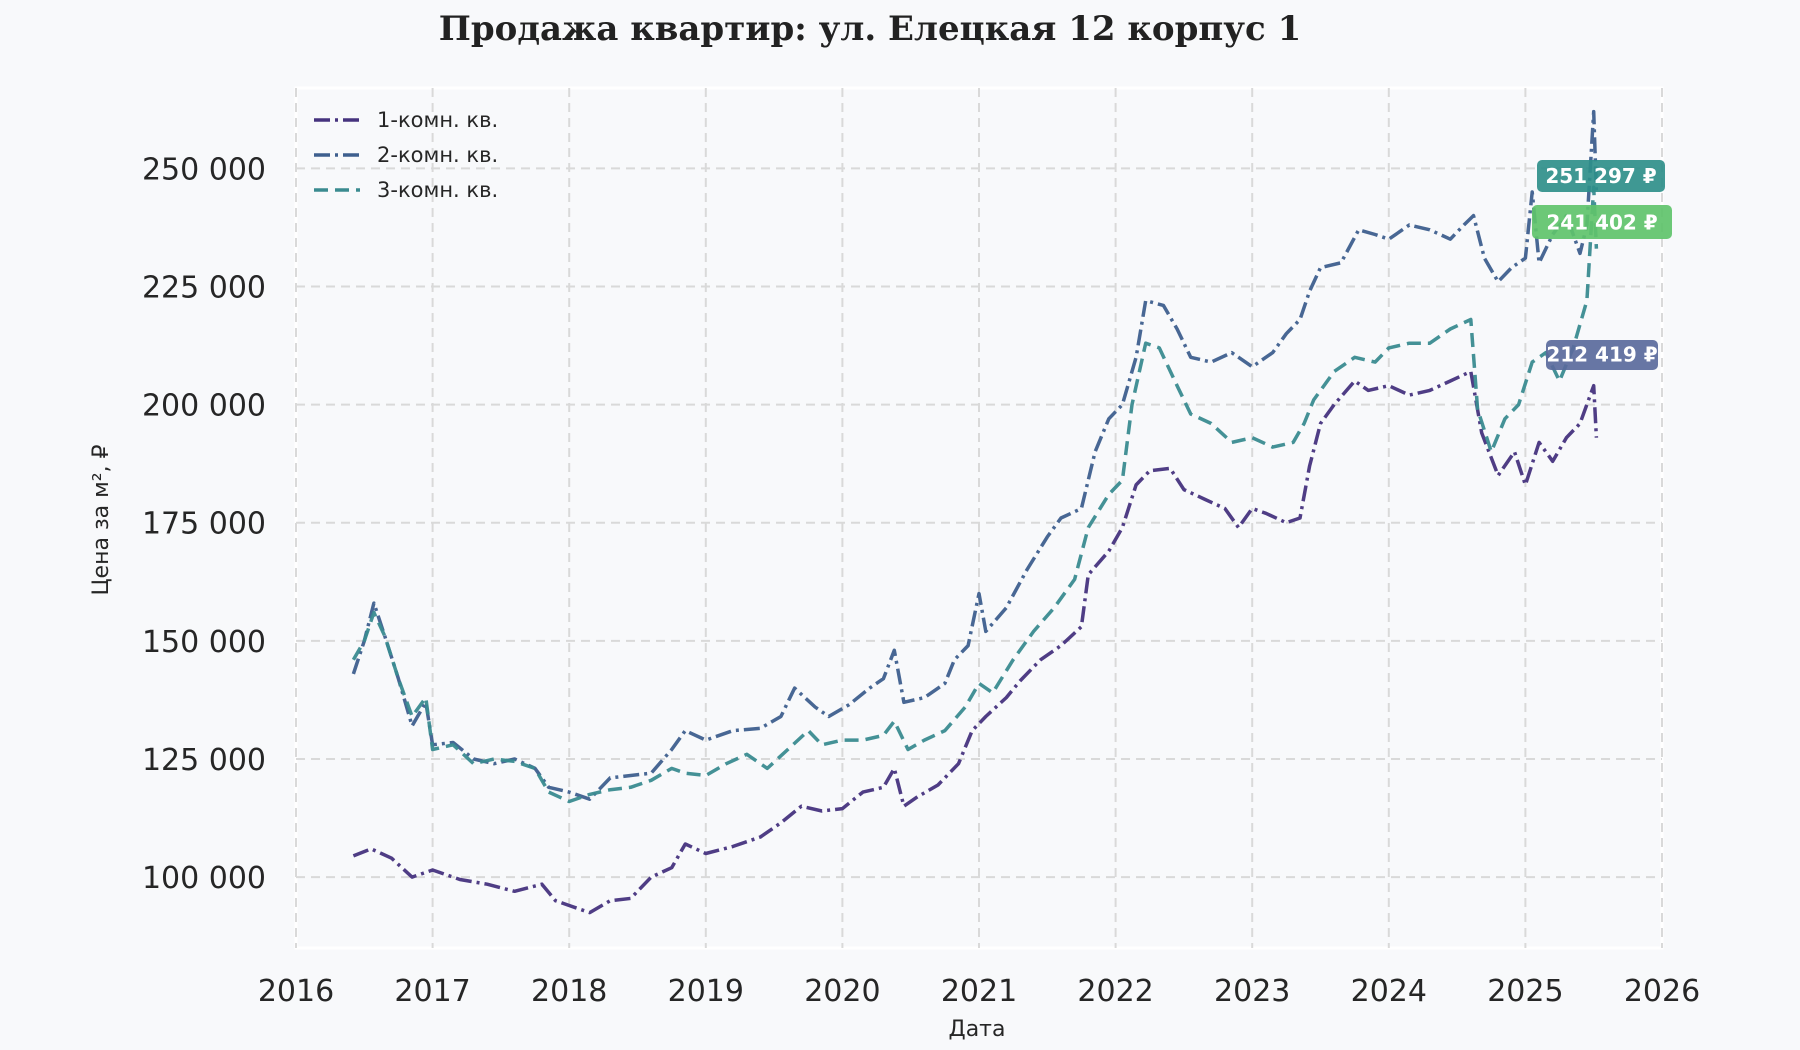  Describe the element at coordinates (437, 190) in the screenshot. I see `legend-label: 3-комн. кв.` at that location.